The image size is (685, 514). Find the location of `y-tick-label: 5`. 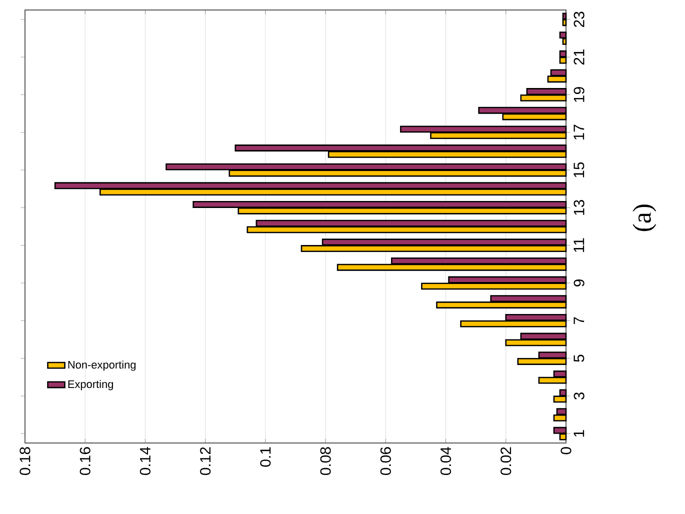

y-tick-label: 5 is located at coordinates (579, 358).